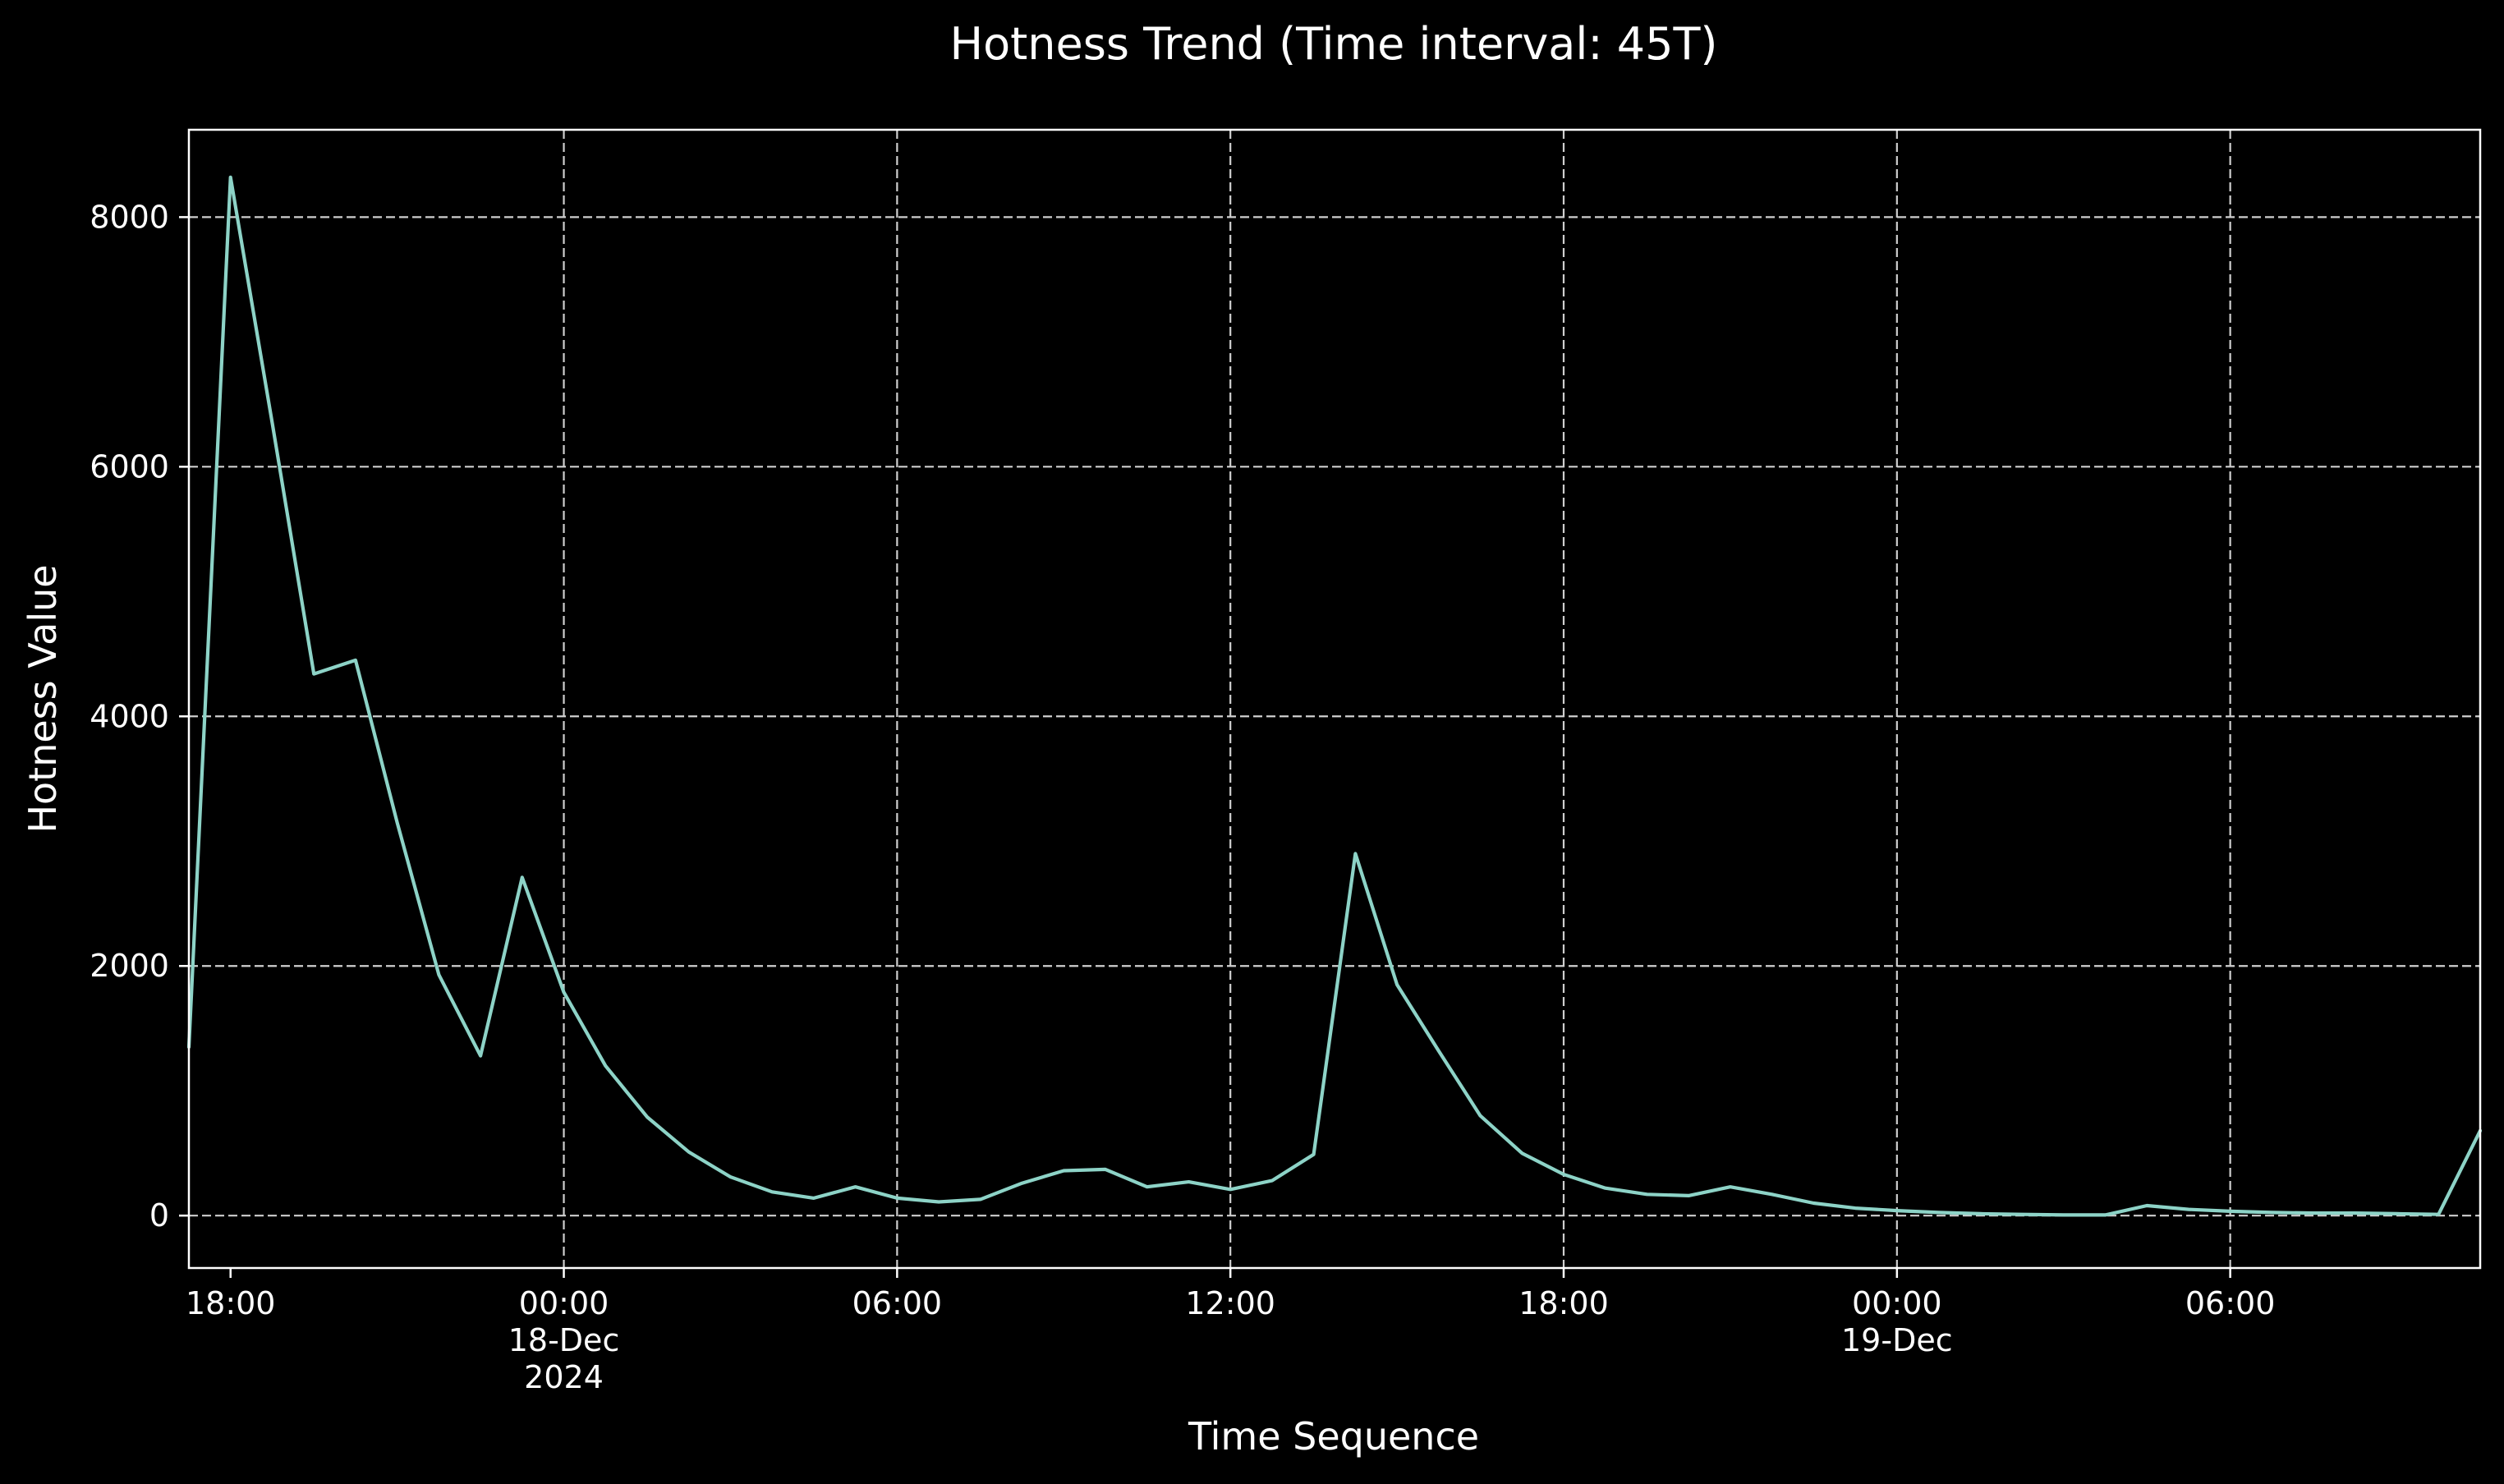  I want to click on y-tick-label: 6000, so click(129, 467).